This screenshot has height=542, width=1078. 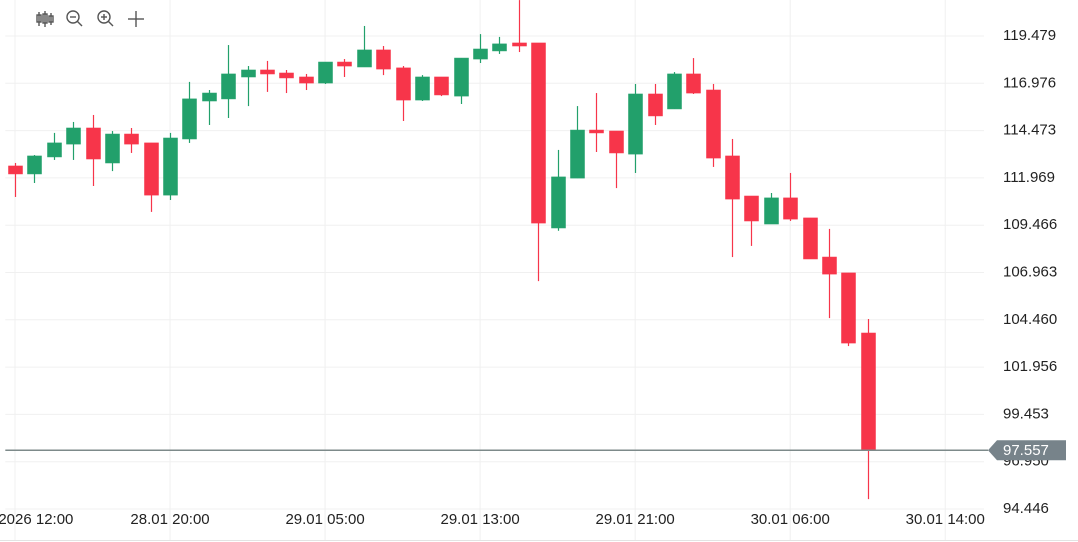 What do you see at coordinates (169, 519) in the screenshot?
I see `x-tick-label: 28.01 20:00` at bounding box center [169, 519].